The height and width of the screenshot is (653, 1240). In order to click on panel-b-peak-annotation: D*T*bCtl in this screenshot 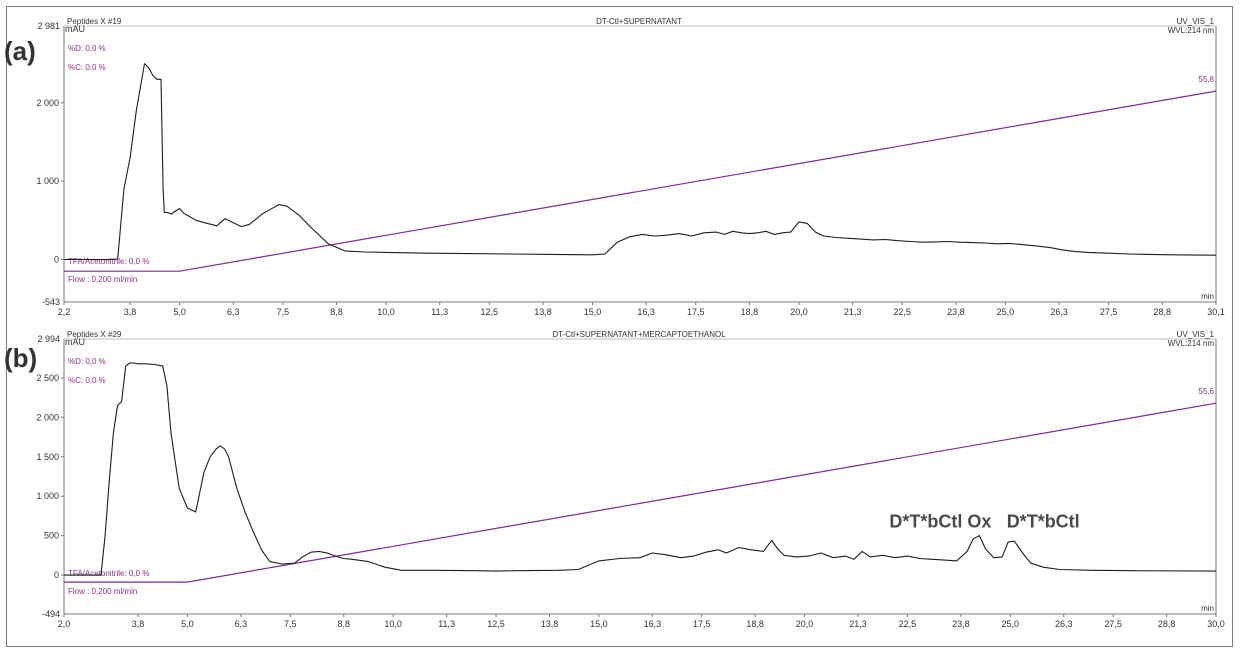, I will do `click(1043, 522)`.